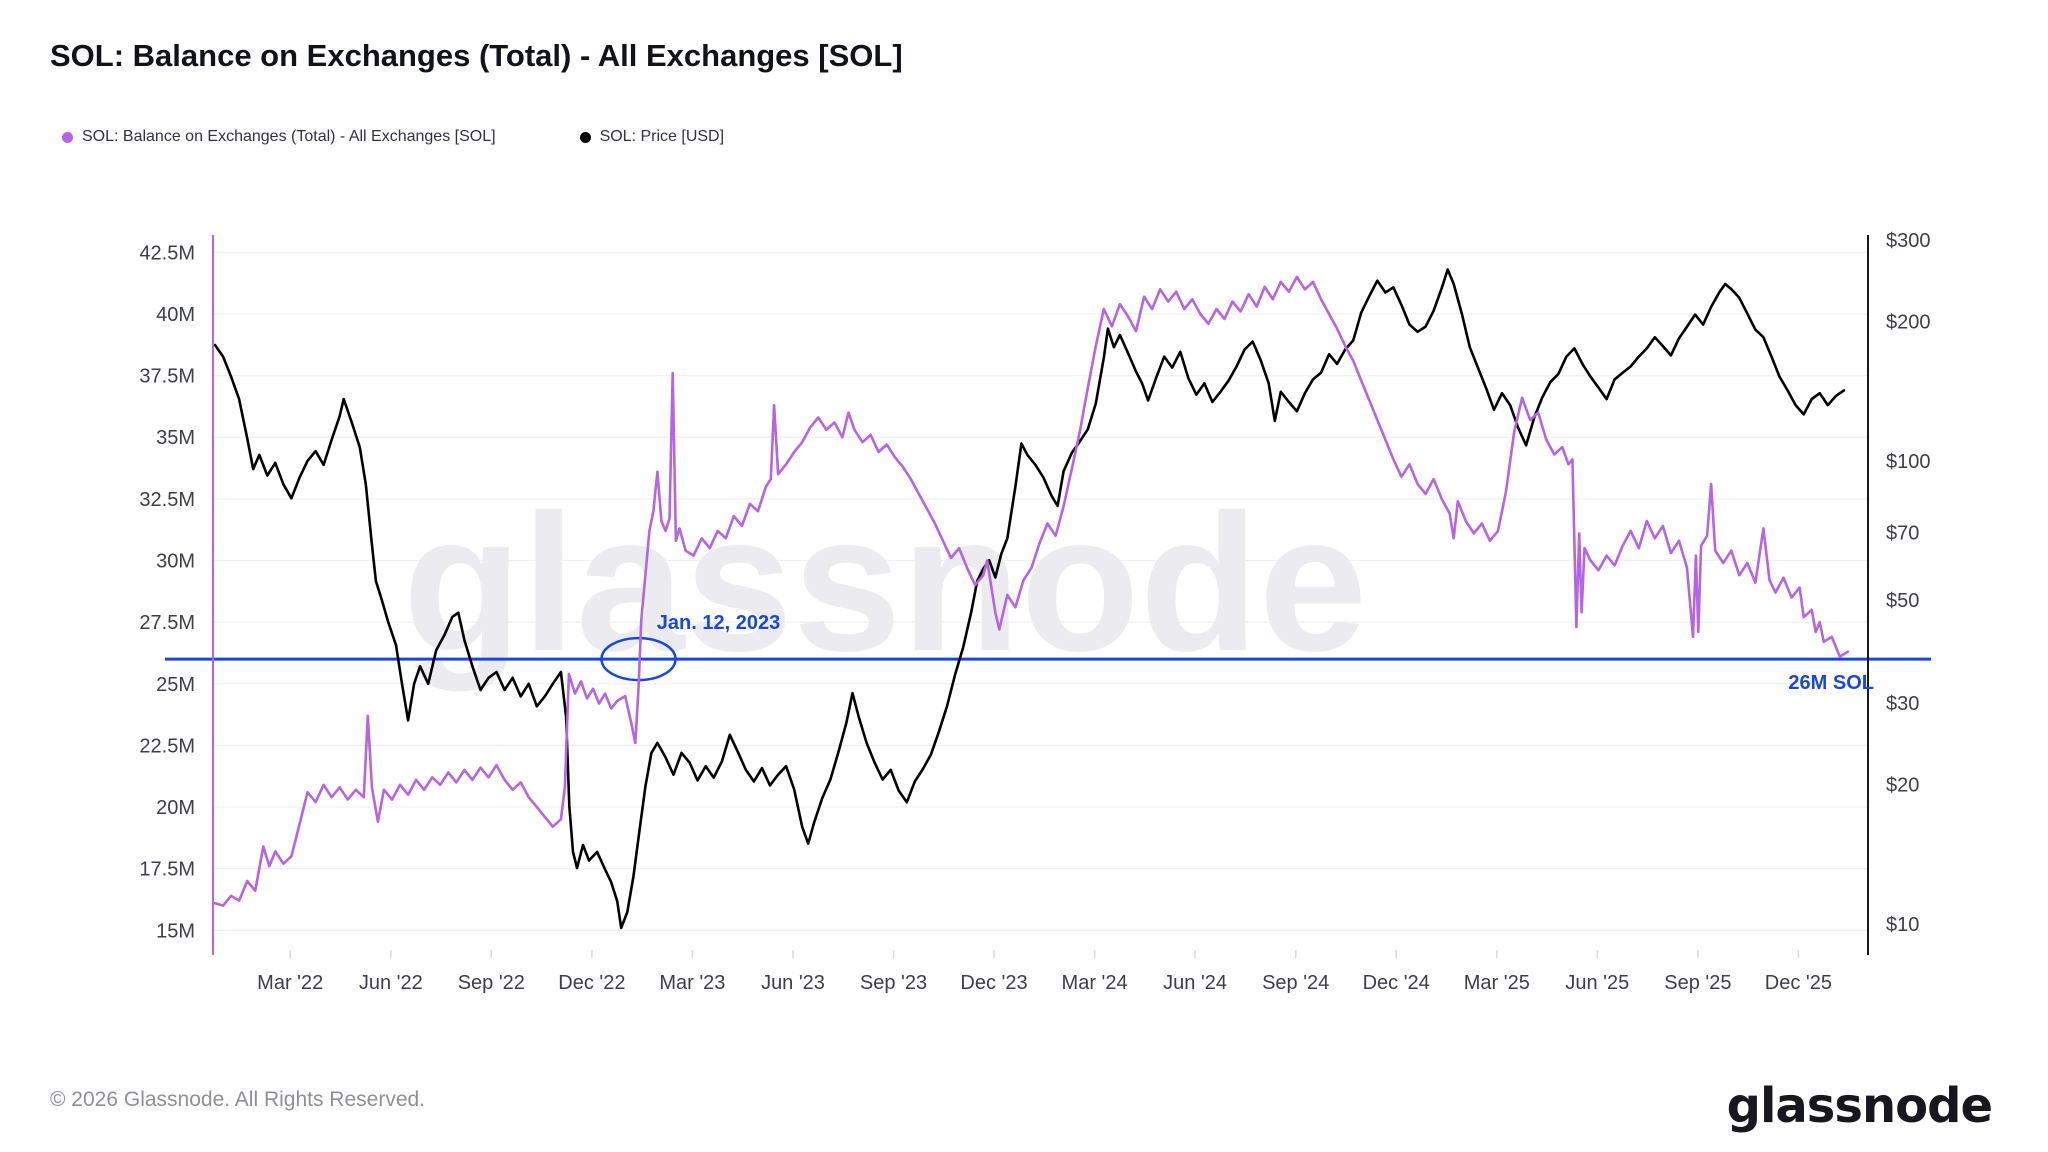  What do you see at coordinates (175, 808) in the screenshot?
I see `y-left-tick-label: 20M` at bounding box center [175, 808].